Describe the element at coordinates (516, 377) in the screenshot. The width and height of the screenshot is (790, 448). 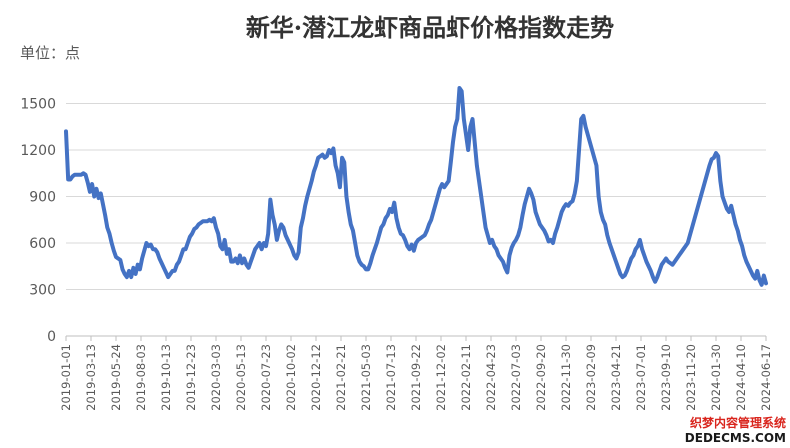
I see `x-tick-label: 2022-07-03` at that location.